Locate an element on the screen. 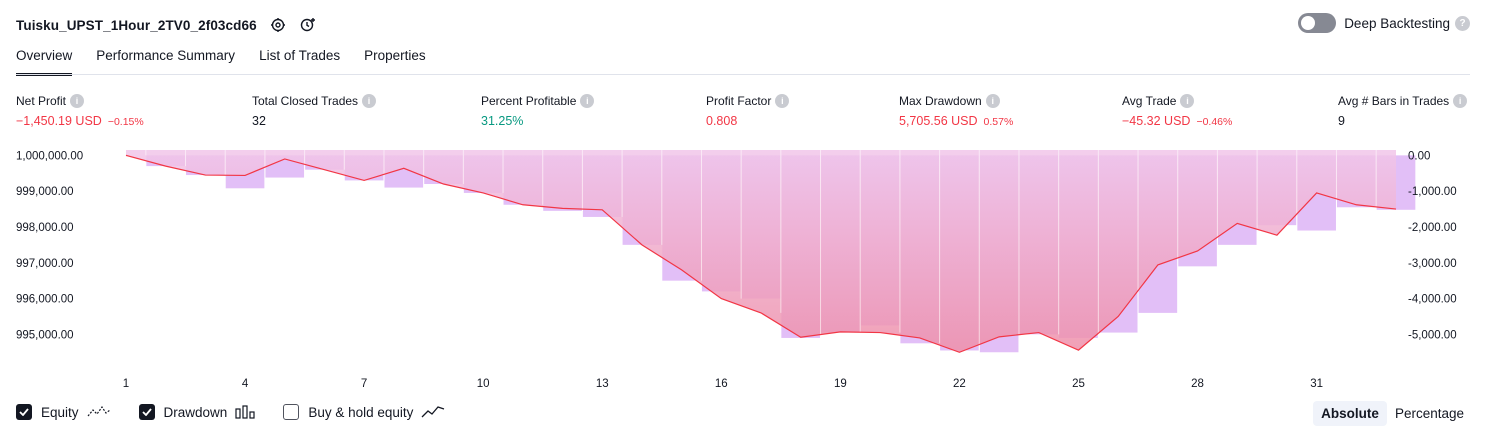  metric-label: Avg Trade is located at coordinates (1149, 101).